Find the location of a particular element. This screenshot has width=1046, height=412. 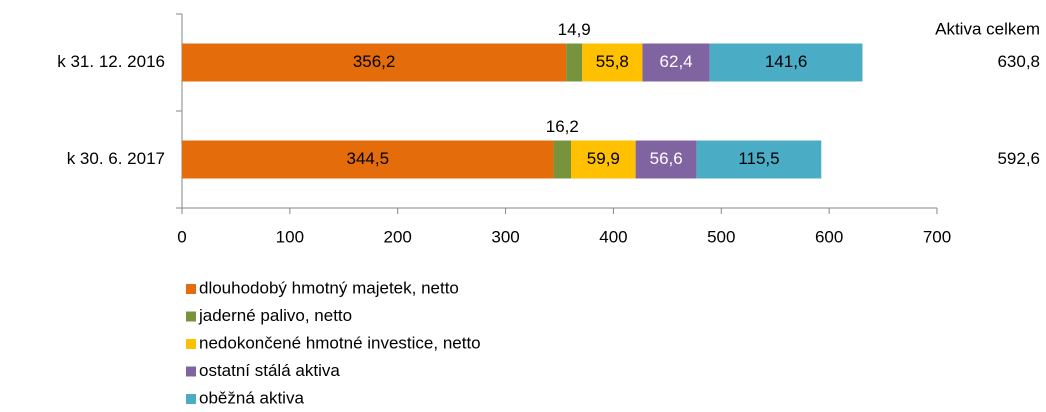

total-label: 592,6 is located at coordinates (1018, 158).